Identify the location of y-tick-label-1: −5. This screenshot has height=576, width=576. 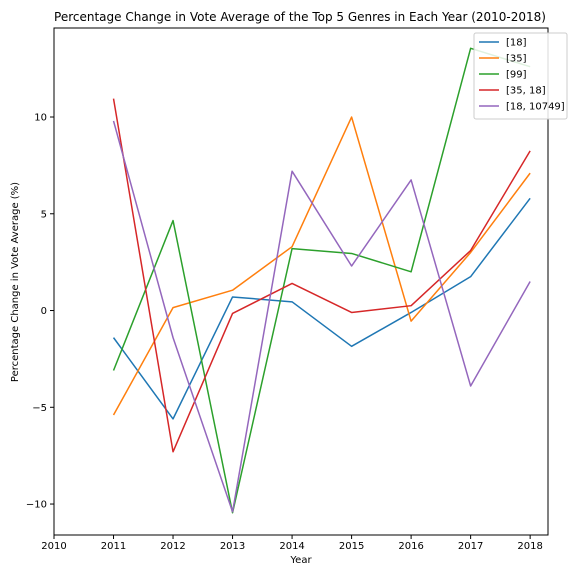
(39, 408).